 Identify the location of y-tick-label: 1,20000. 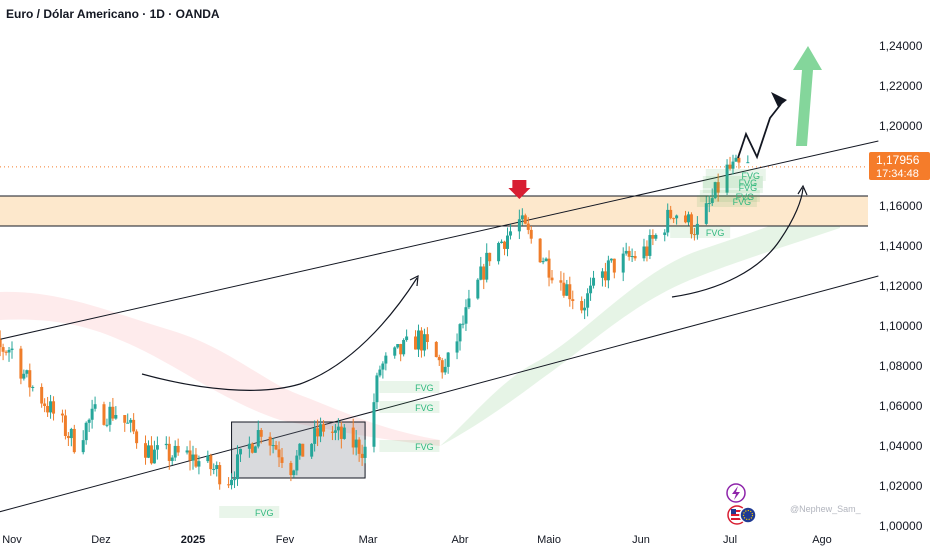
(901, 126).